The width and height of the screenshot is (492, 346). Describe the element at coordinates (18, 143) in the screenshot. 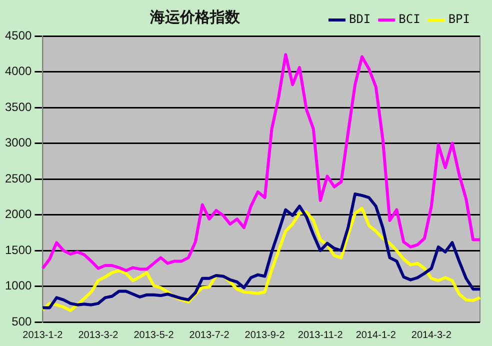

I see `y-tick-label: 3000` at that location.